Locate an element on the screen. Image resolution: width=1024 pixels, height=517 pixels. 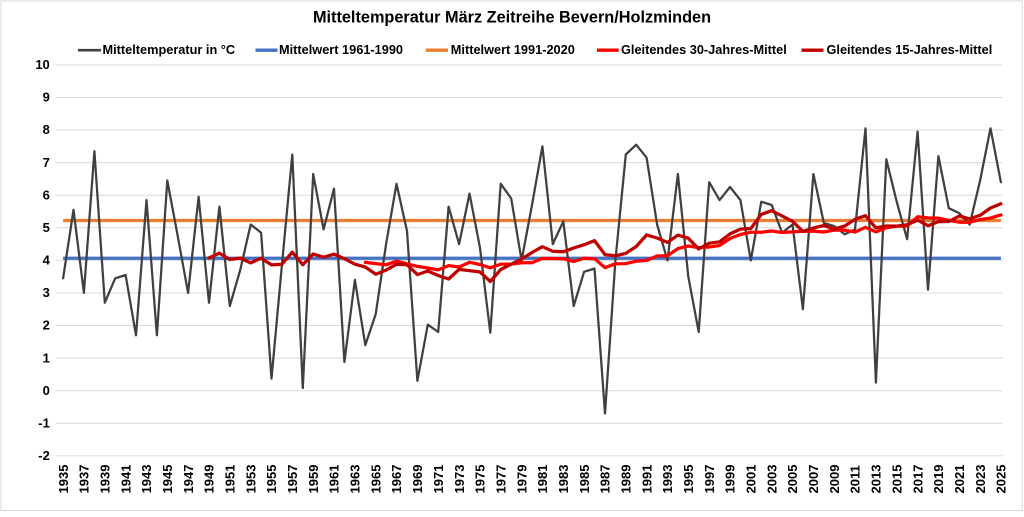
svg-text: 1995 is located at coordinates (688, 479).